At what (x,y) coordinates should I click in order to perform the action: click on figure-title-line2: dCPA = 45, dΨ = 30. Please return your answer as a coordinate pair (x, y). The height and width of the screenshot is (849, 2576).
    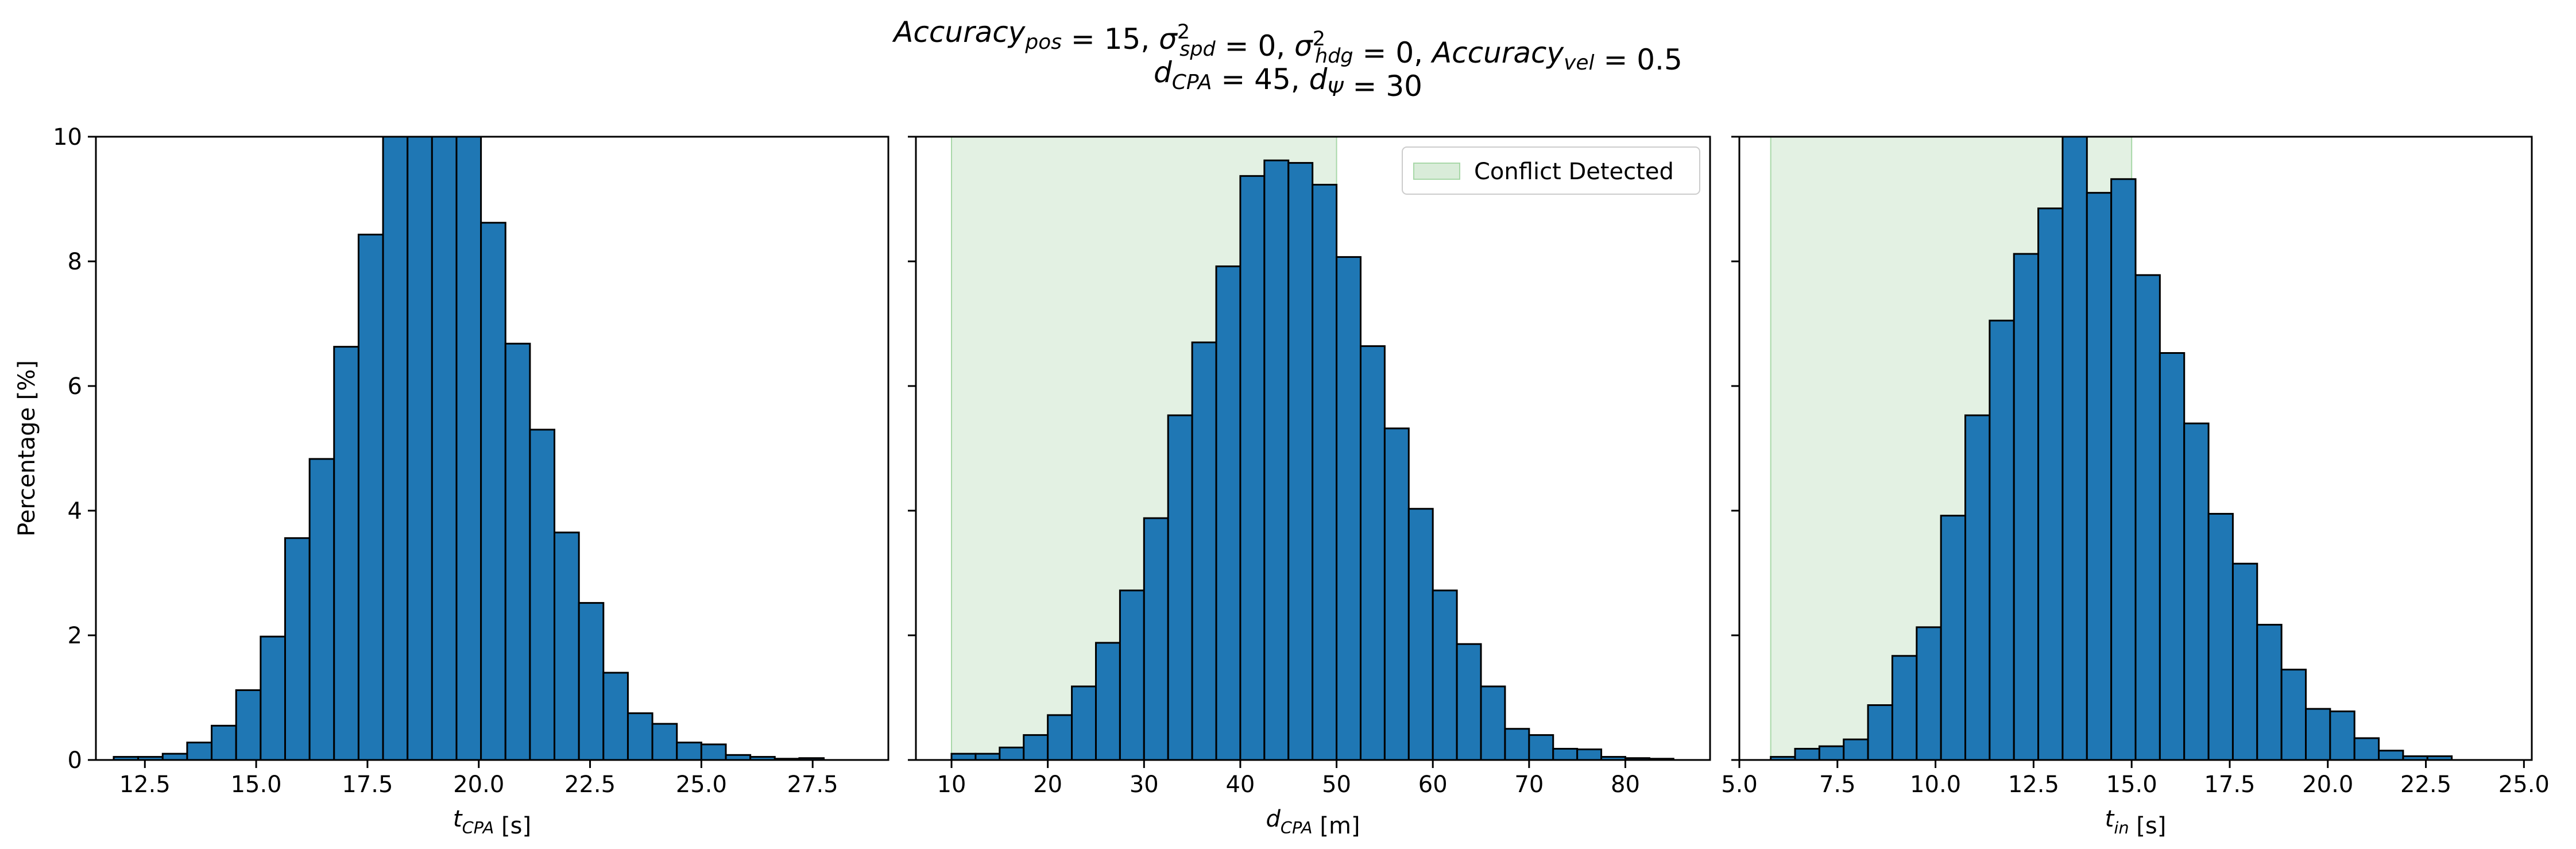
    Looking at the image, I should click on (1288, 79).